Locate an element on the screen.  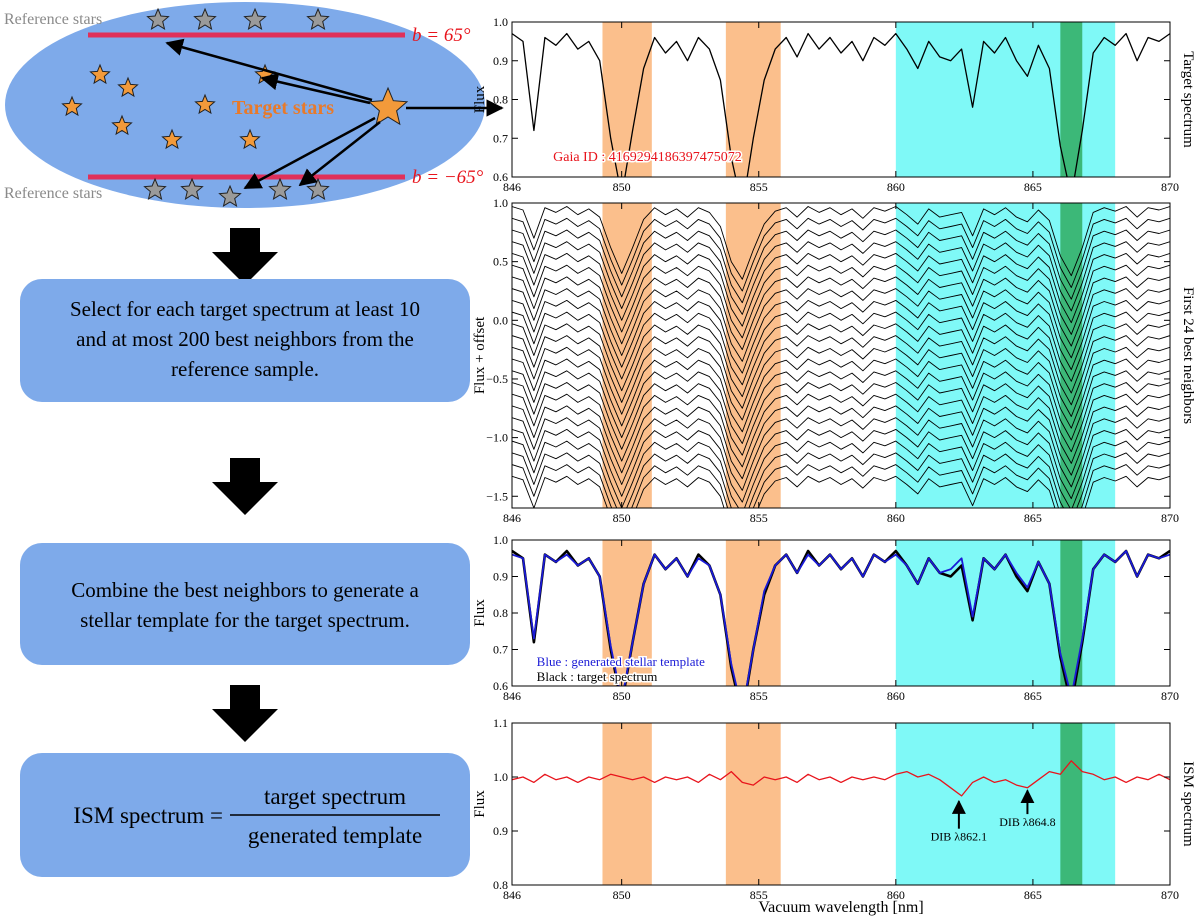
y-tick-label: 0.5 is located at coordinates (500, 262).